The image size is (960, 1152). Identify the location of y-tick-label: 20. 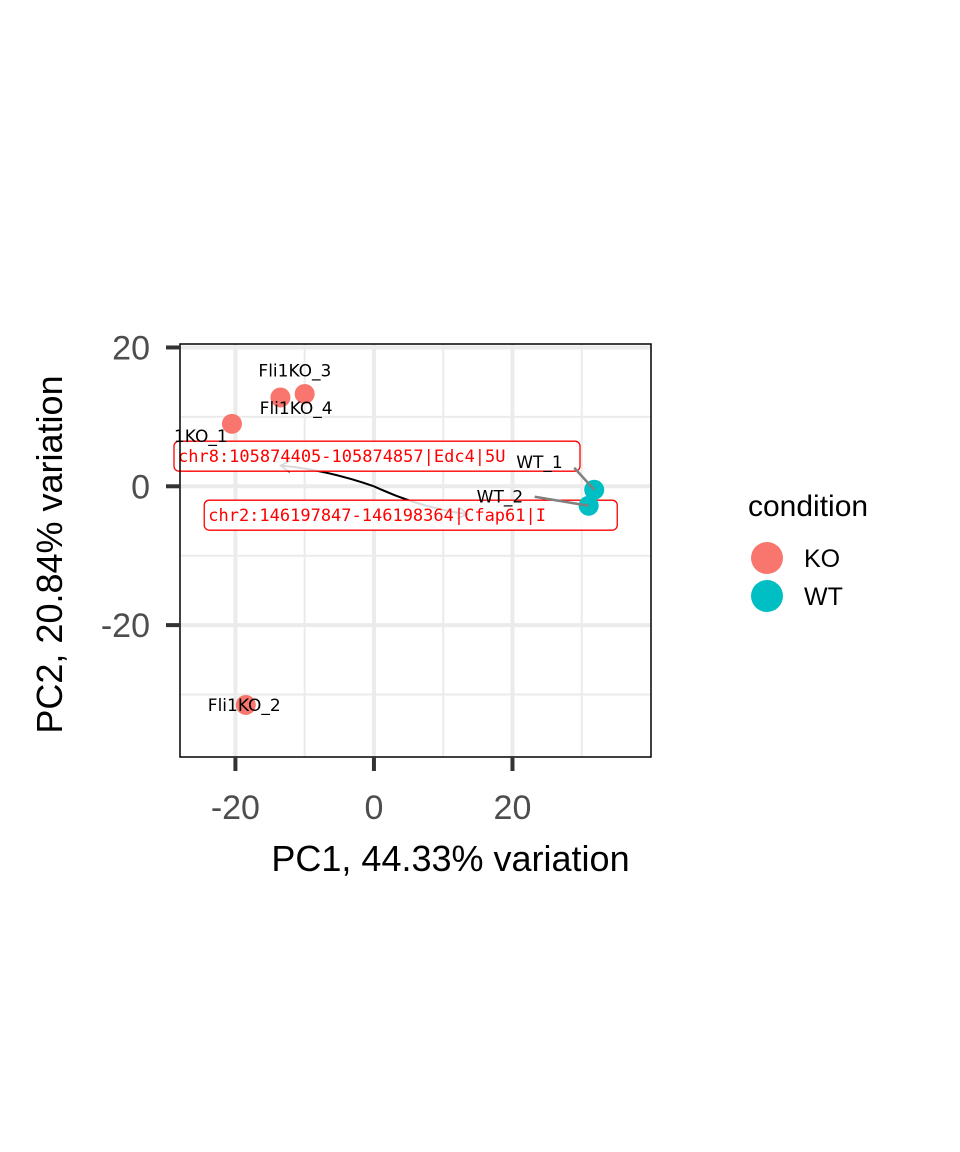
(131, 348).